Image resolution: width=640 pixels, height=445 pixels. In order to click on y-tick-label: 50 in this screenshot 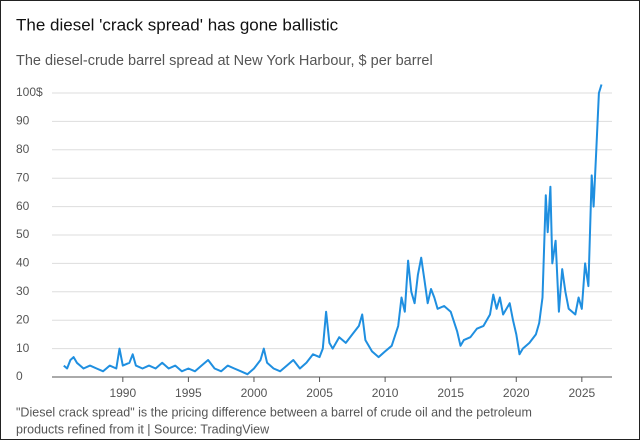, I will do `click(23, 234)`.